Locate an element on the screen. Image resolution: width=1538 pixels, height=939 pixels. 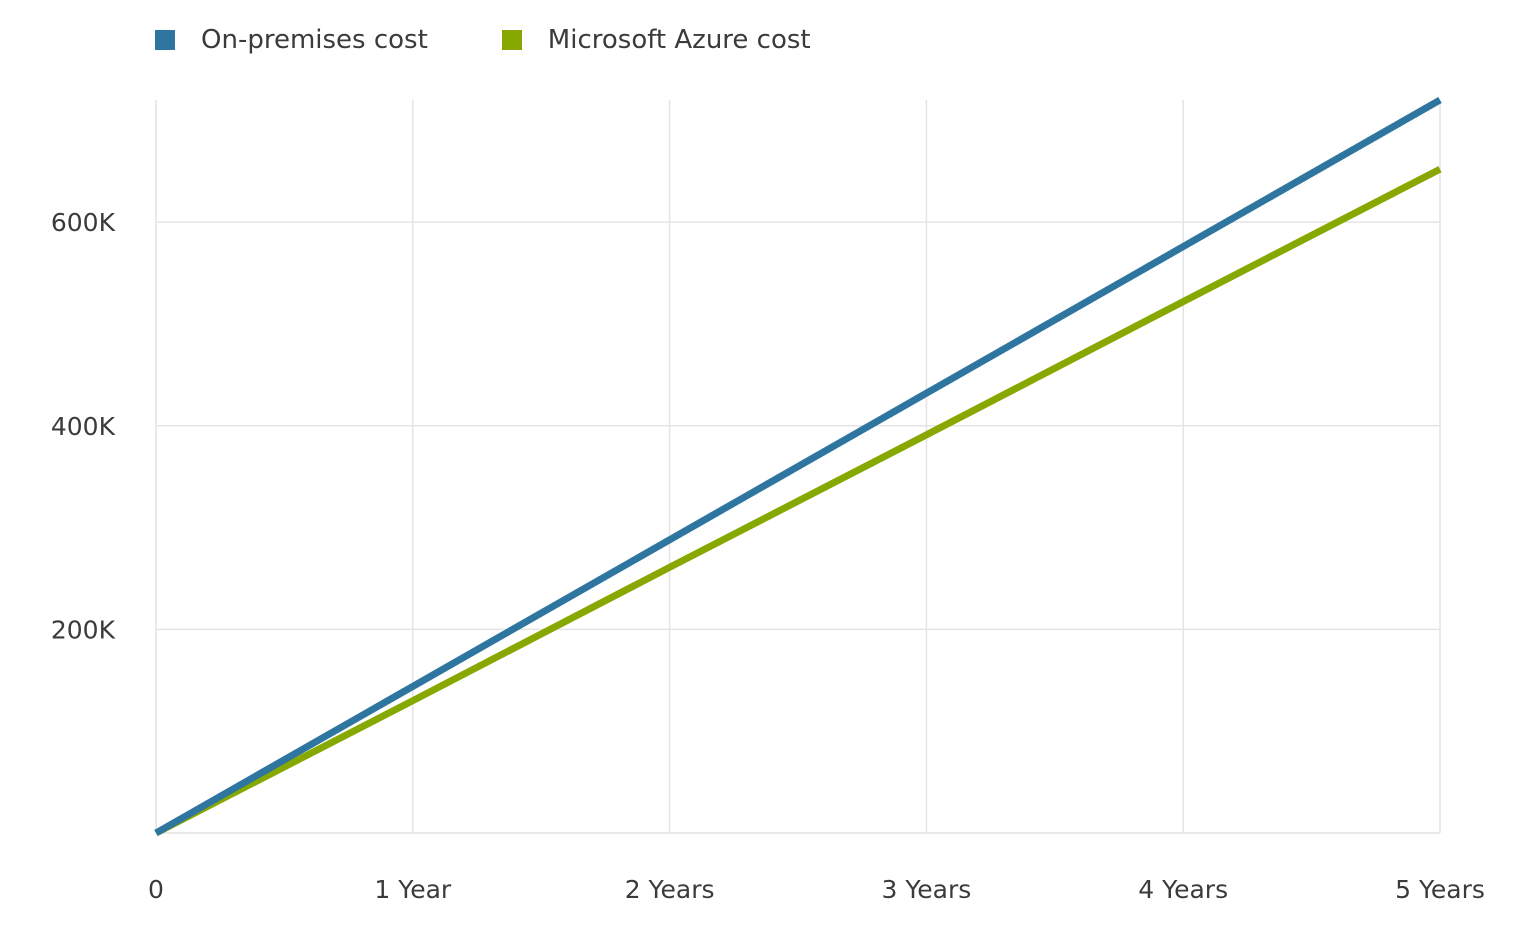
y-axis: 200K 400K 600K is located at coordinates (83, 426).